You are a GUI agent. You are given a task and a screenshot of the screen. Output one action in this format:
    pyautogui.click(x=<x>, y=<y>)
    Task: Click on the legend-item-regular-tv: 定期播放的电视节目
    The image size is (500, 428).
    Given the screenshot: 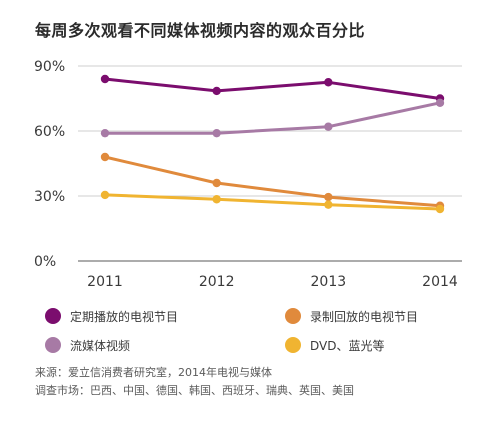 What is the action you would take?
    pyautogui.click(x=165, y=316)
    